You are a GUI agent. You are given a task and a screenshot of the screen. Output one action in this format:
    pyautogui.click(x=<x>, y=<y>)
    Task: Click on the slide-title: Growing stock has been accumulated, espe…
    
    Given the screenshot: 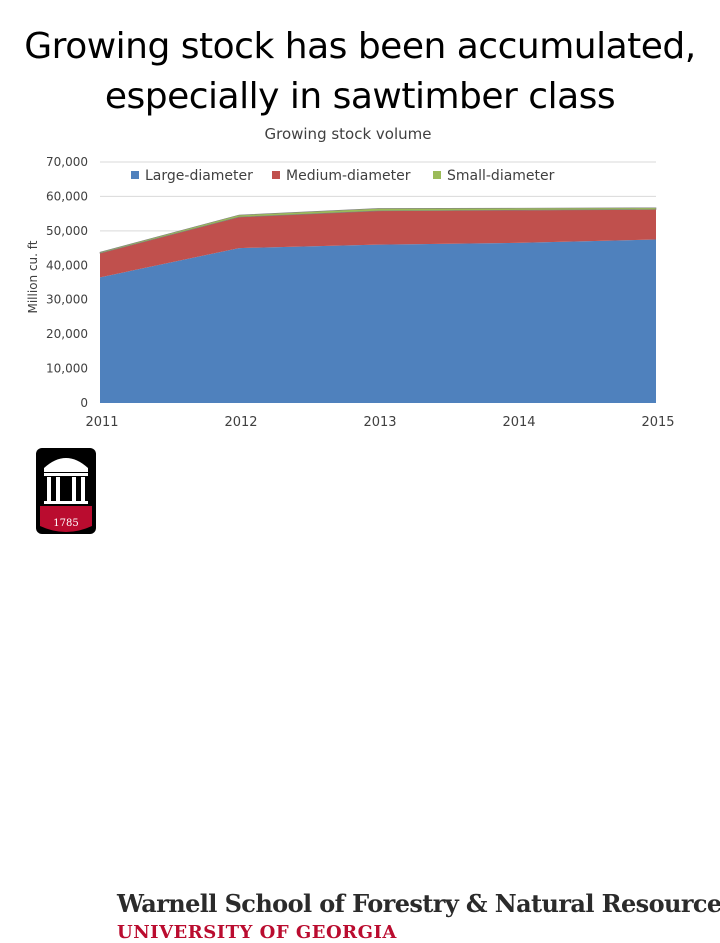 What is the action you would take?
    pyautogui.click(x=360, y=72)
    